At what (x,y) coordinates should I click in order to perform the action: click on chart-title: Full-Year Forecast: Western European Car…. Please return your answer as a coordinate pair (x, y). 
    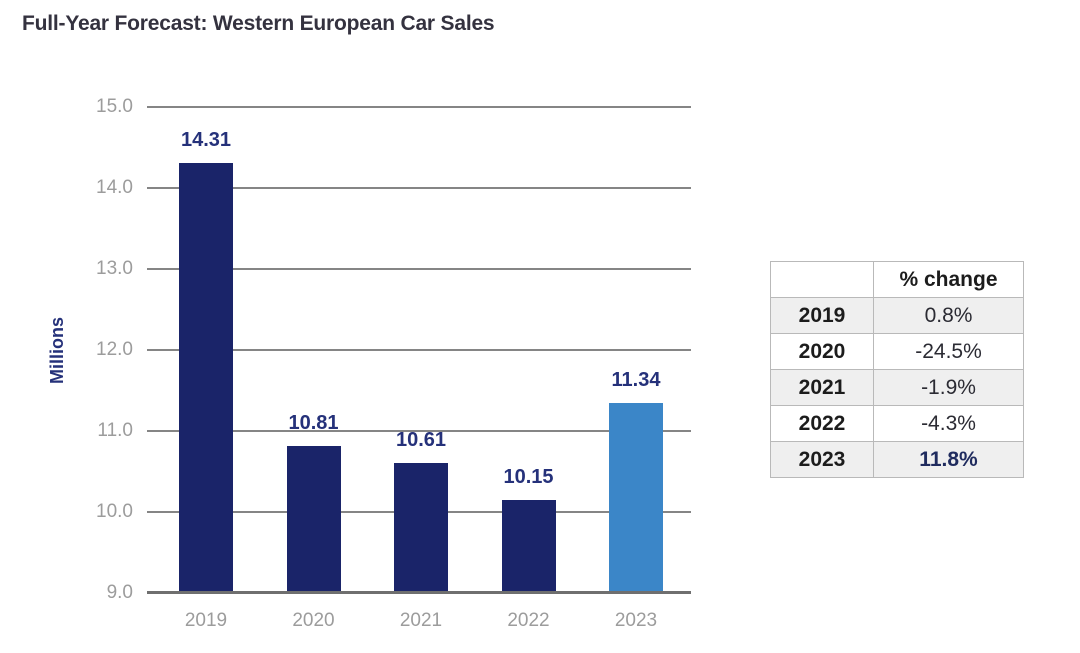
    Looking at the image, I should click on (258, 23).